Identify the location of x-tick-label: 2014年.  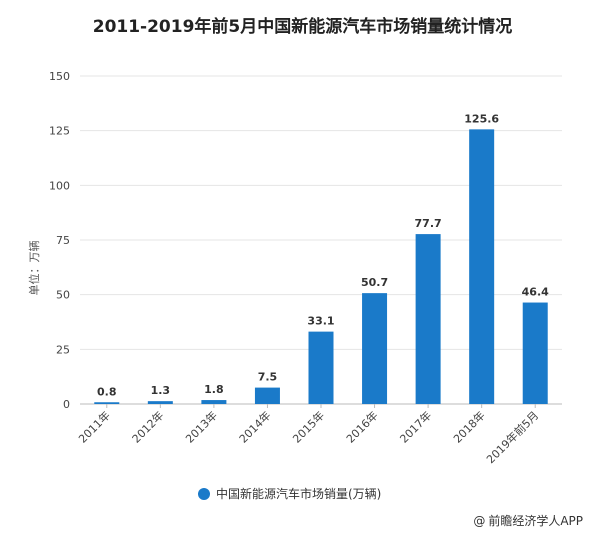
(254, 426).